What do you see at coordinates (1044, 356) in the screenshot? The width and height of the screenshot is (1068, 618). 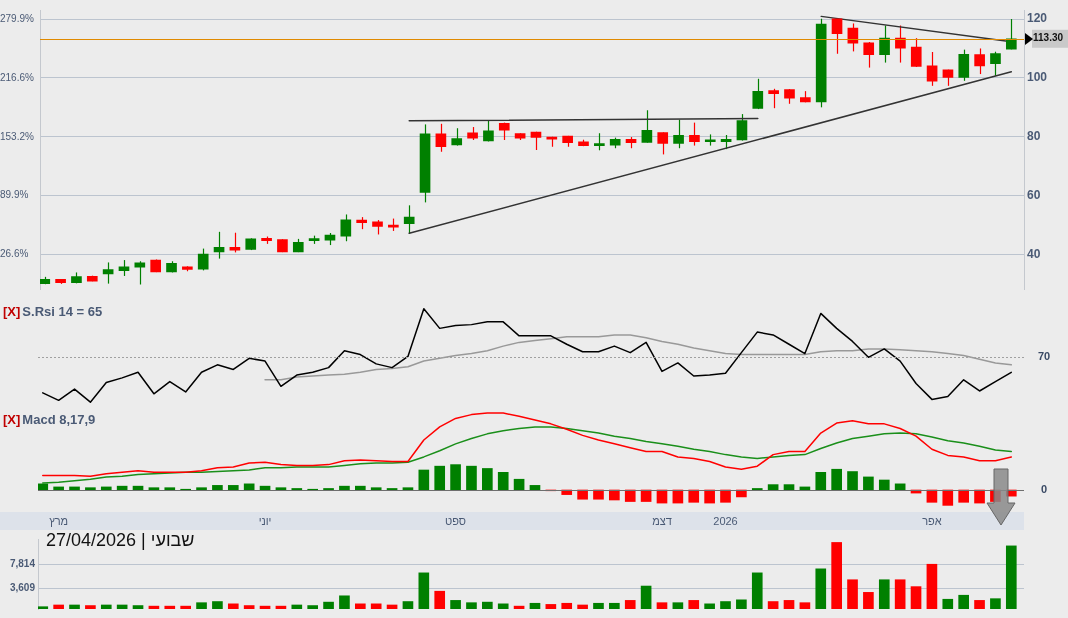 I see `text: 70` at bounding box center [1044, 356].